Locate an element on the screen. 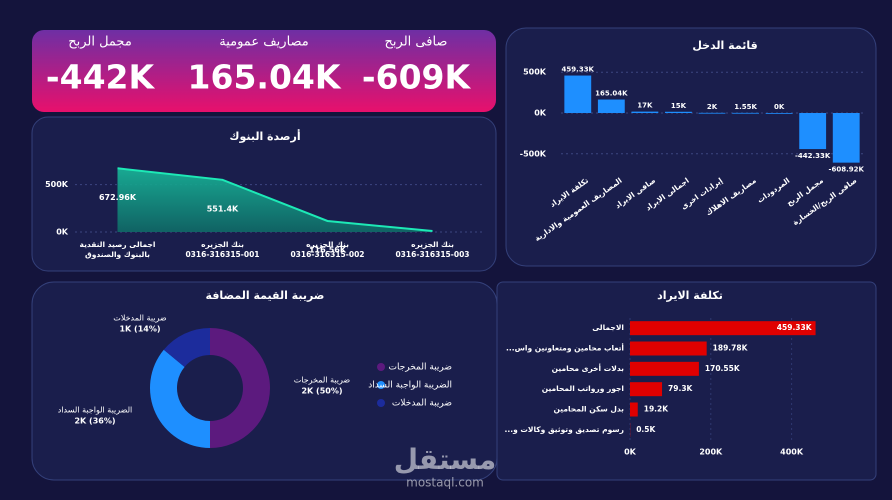 This screenshot has width=892, height=500. data-label: 165.04K is located at coordinates (611, 94).